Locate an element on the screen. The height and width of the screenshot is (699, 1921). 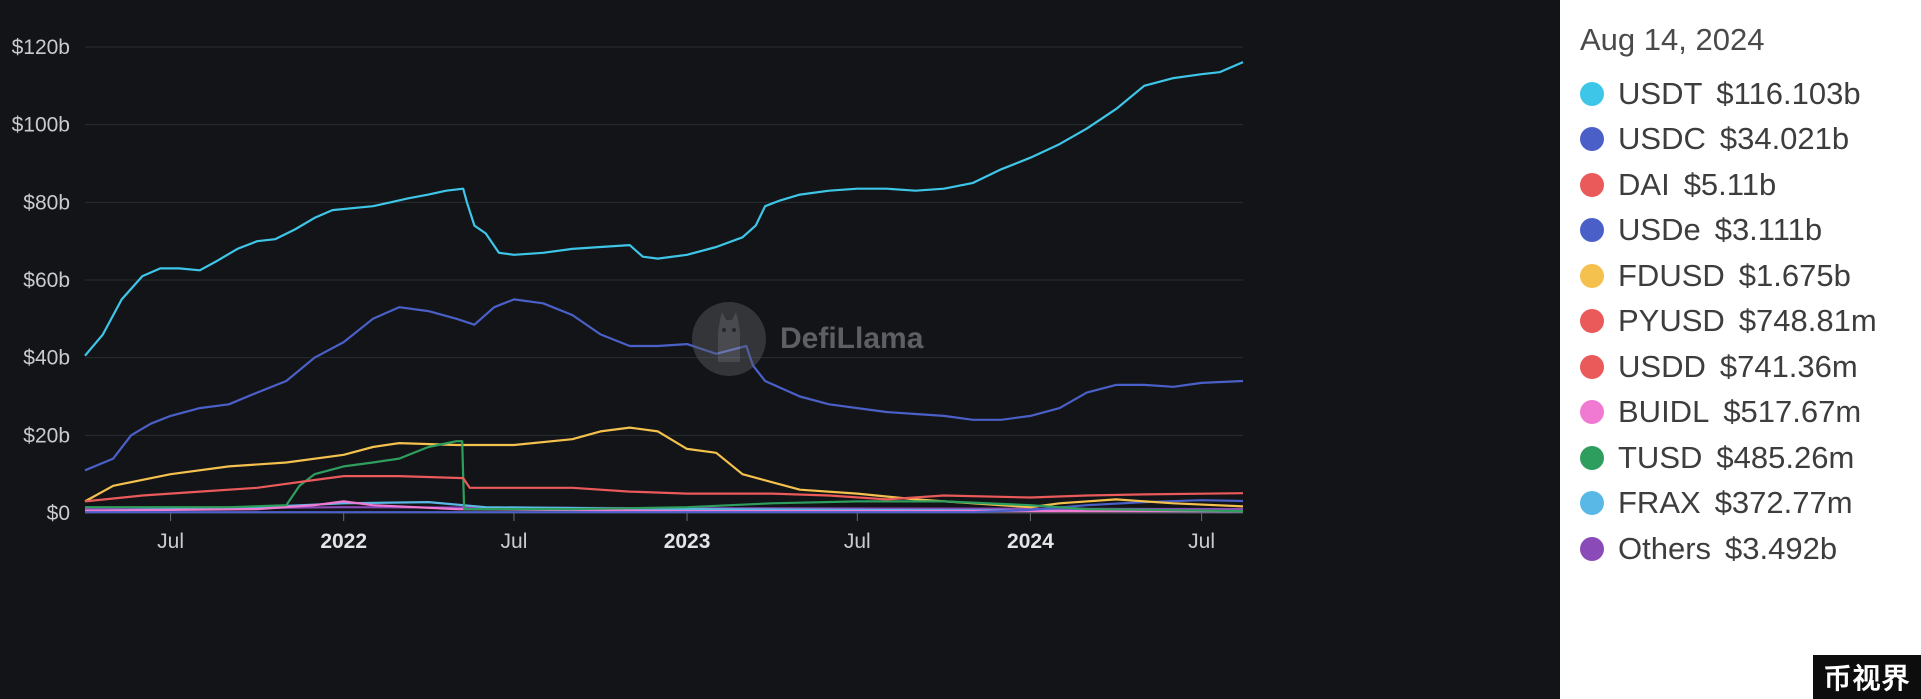
legend-item-buidl: BUIDL $517.67m is located at coordinates (1750, 413).